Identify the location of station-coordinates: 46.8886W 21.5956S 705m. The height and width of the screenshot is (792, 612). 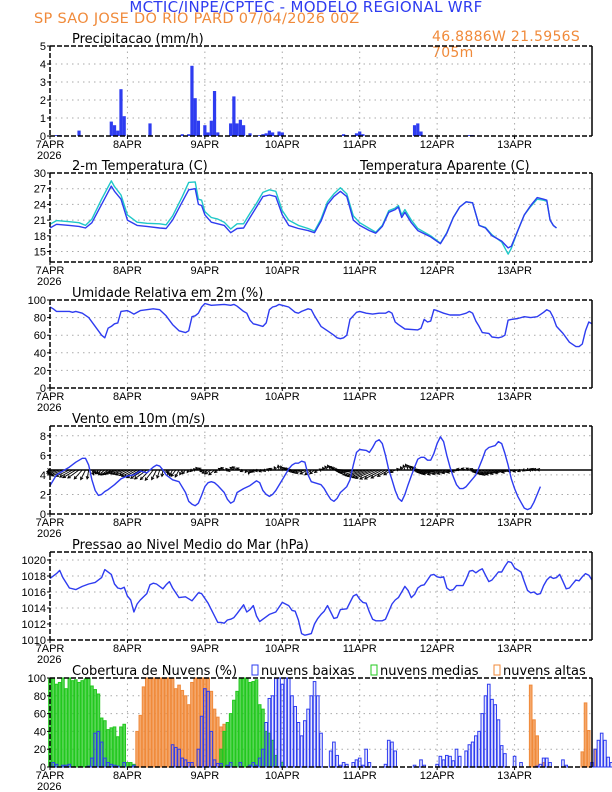
(506, 45).